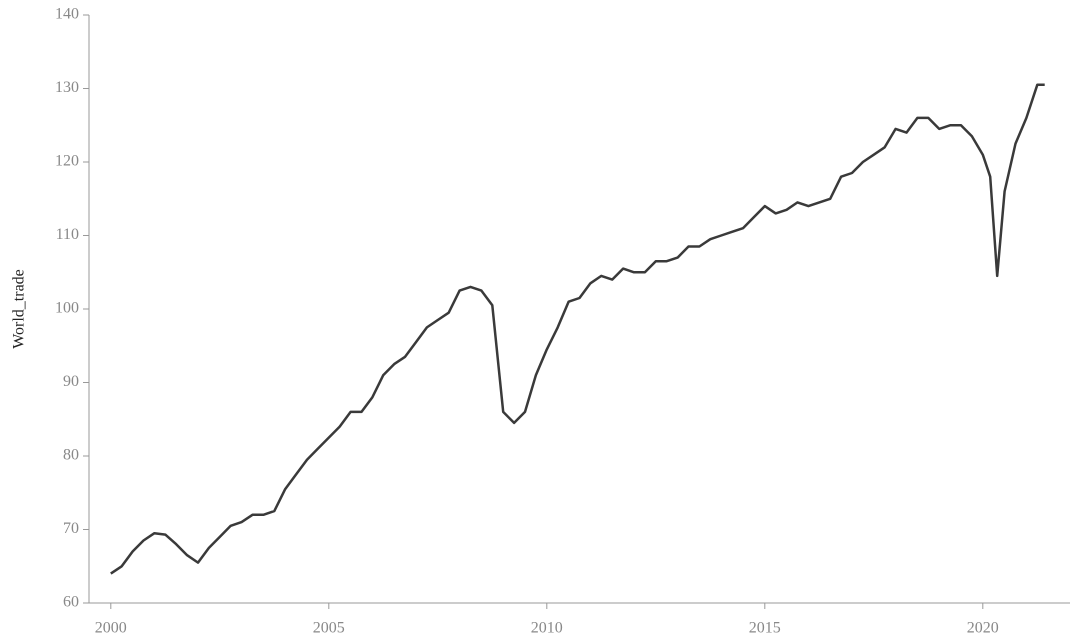 The width and height of the screenshot is (1074, 641). I want to click on y-axis-label: World_trade, so click(19, 309).